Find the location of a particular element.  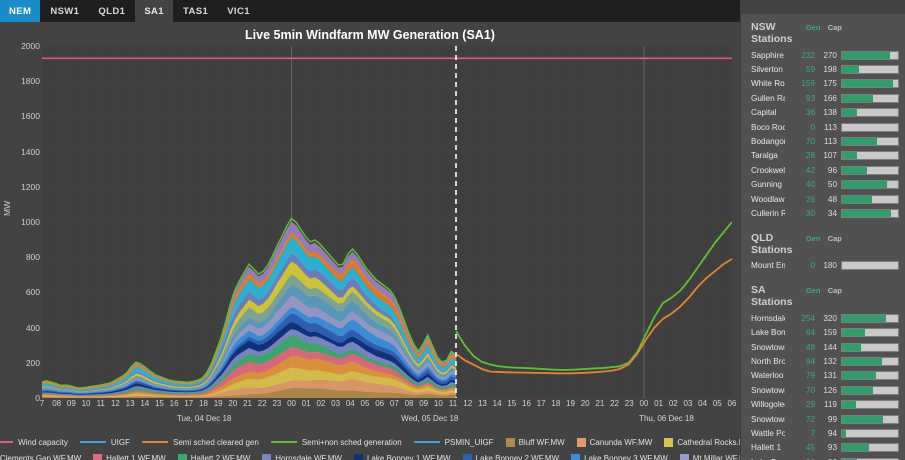

tab-sa1: SA1 is located at coordinates (154, 11).